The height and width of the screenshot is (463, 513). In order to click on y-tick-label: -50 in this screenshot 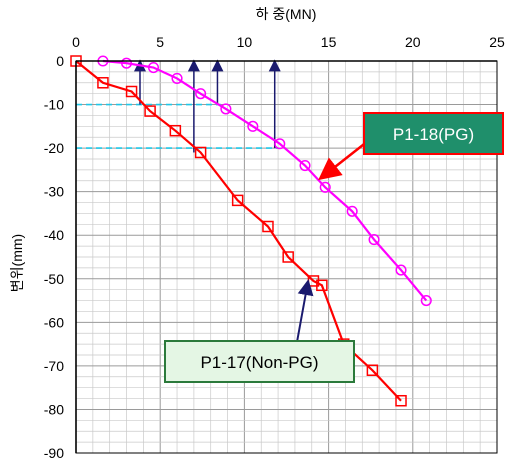, I will do `click(54, 279)`.